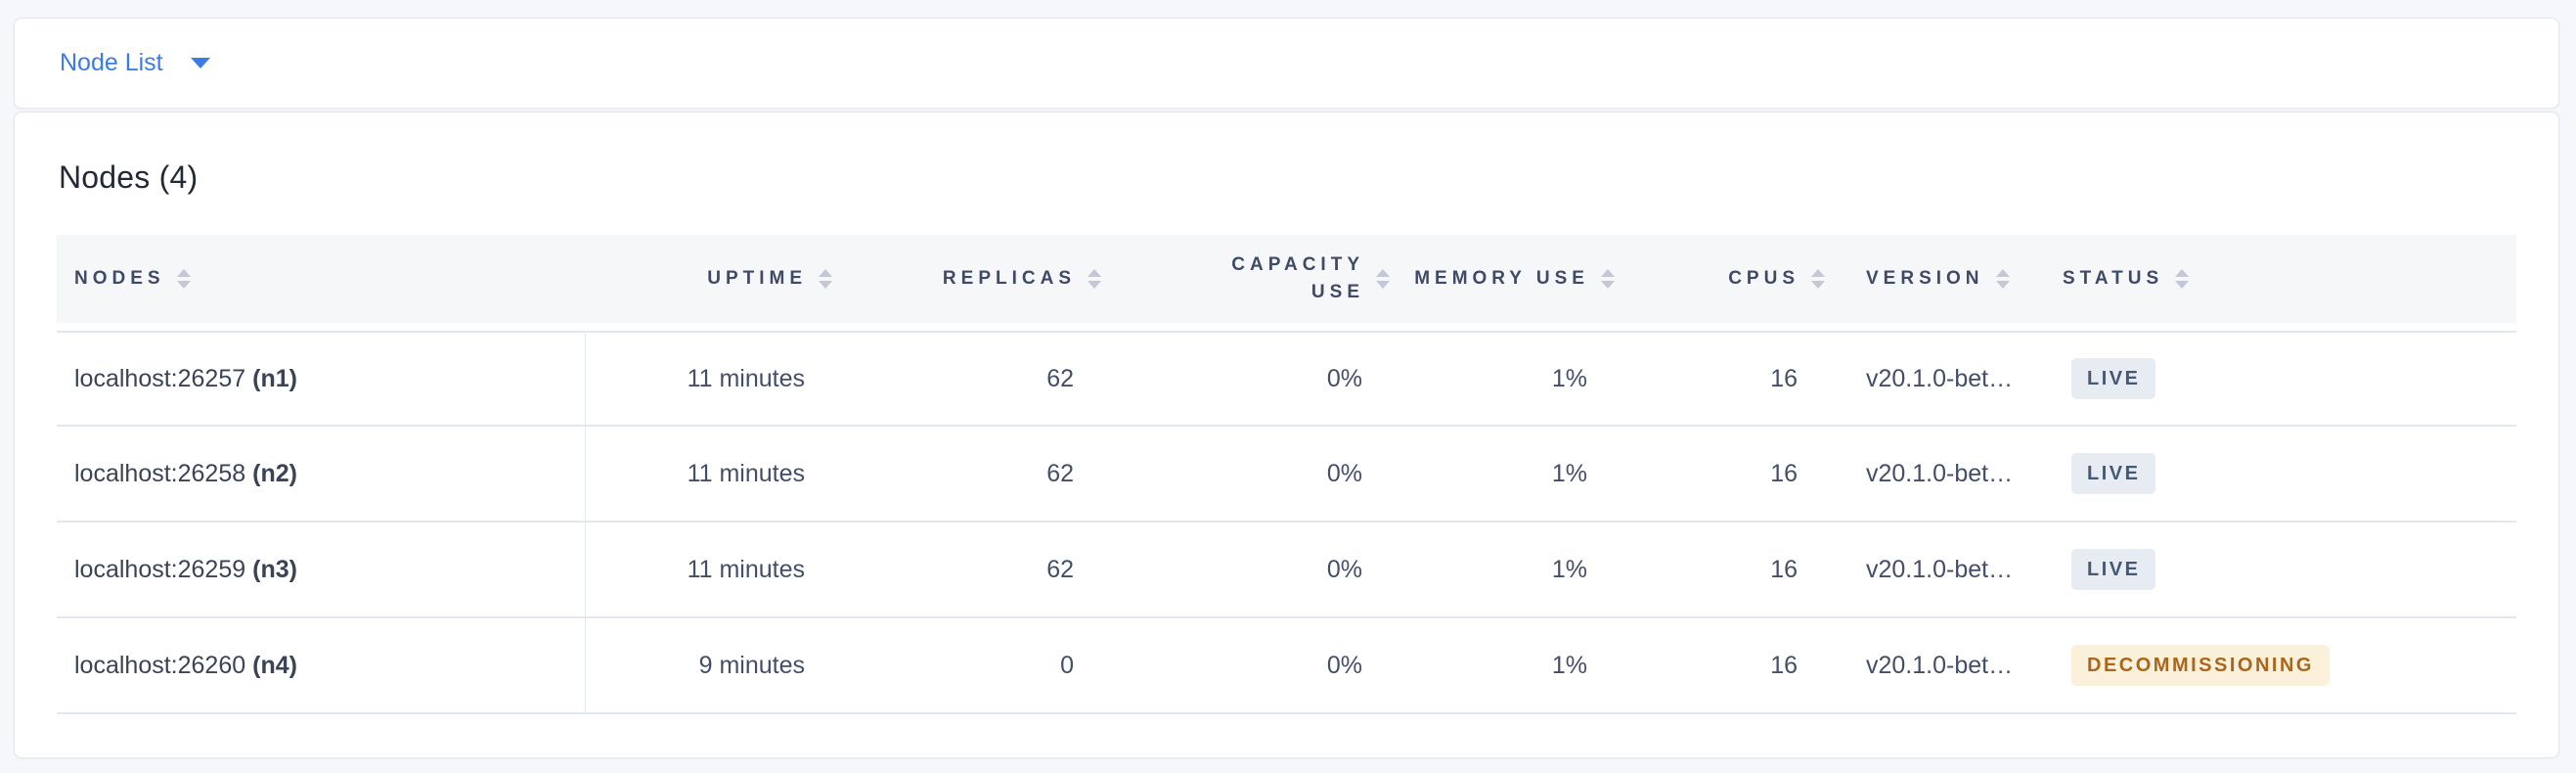 This screenshot has height=773, width=2576. I want to click on cell-status: DECOMMISSIONING, so click(2280, 665).